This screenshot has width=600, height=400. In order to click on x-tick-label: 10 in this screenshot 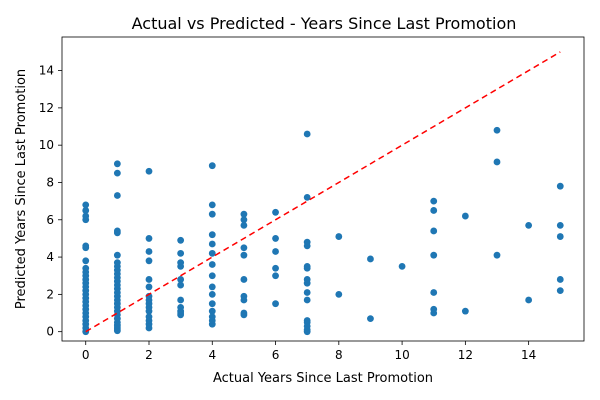, I will do `click(401, 355)`.